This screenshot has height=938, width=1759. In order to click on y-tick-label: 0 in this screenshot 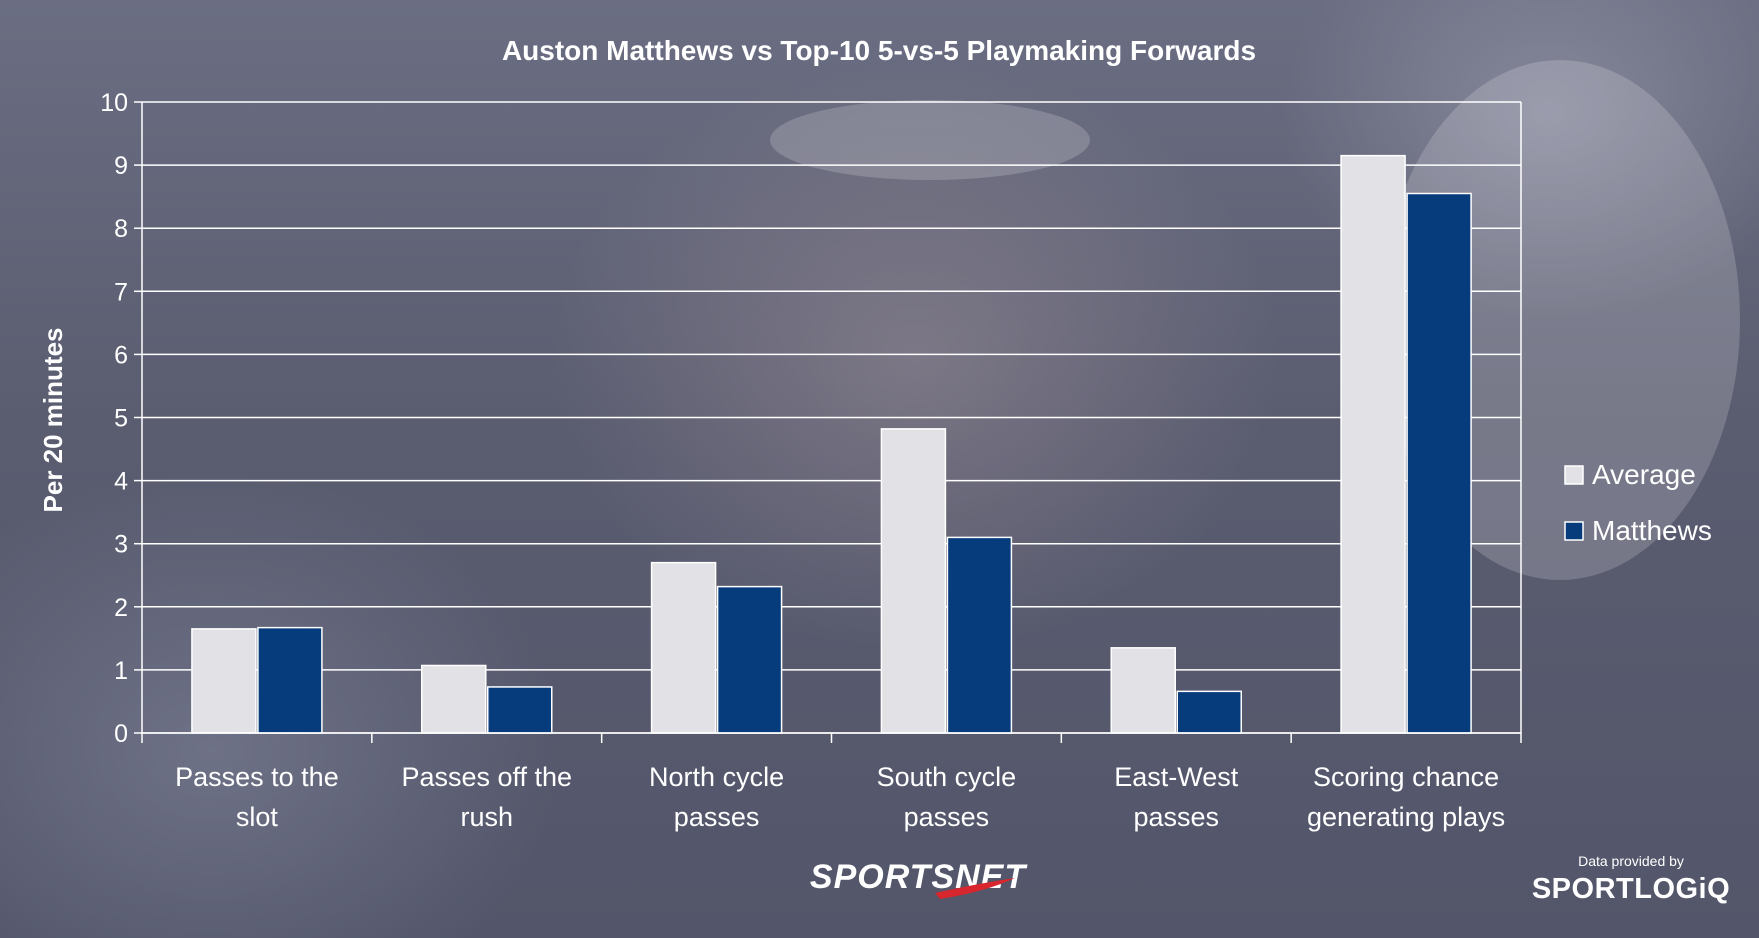, I will do `click(121, 734)`.